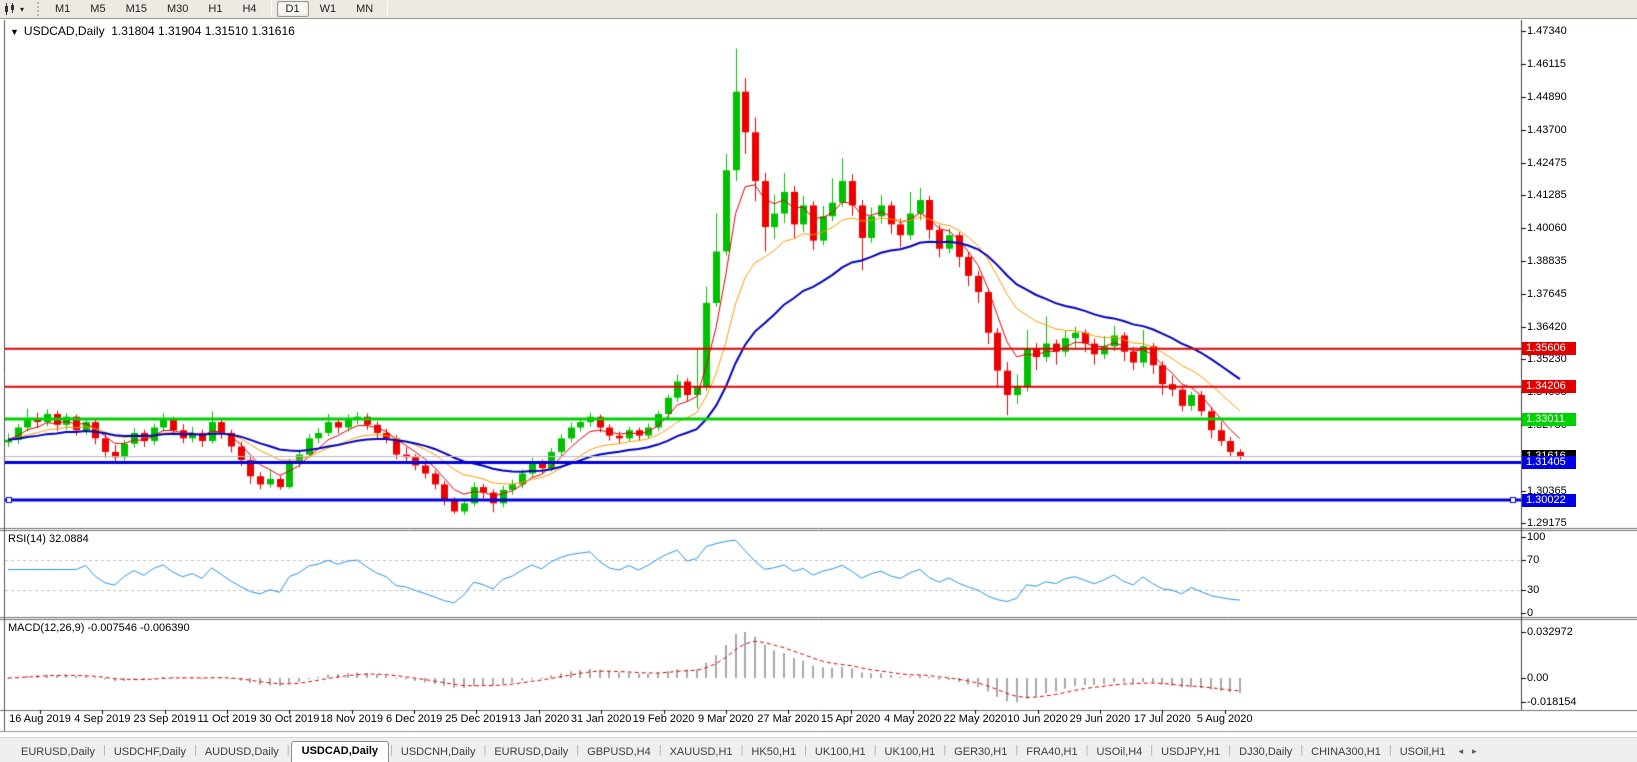 This screenshot has height=762, width=1637. I want to click on chart-tab: USDCNH,Daily, so click(438, 752).